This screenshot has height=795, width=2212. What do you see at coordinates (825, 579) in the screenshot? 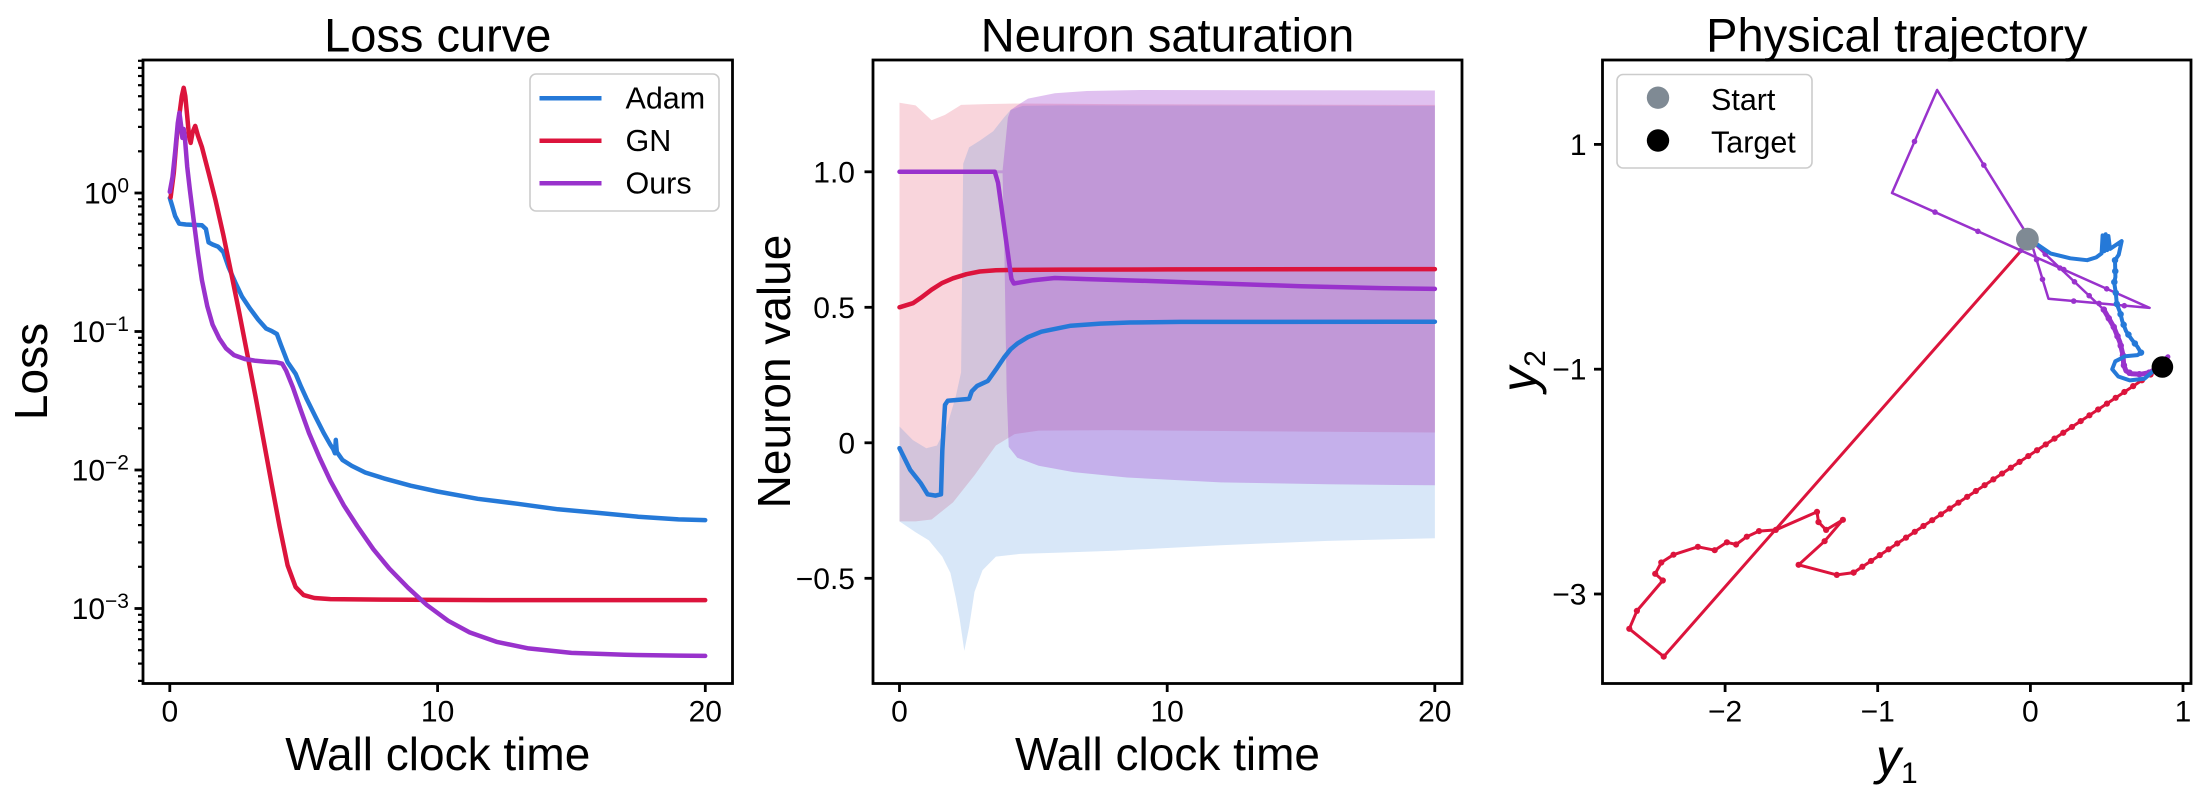
I see `svg-text: −0.5` at bounding box center [825, 579].